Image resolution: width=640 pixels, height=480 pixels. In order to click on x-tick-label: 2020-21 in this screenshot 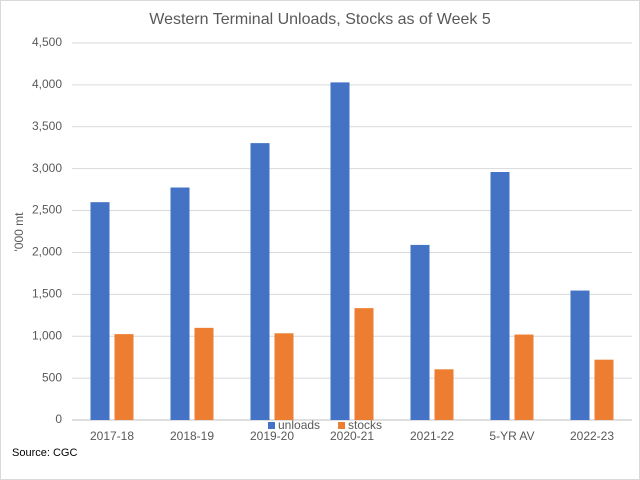, I will do `click(352, 436)`.